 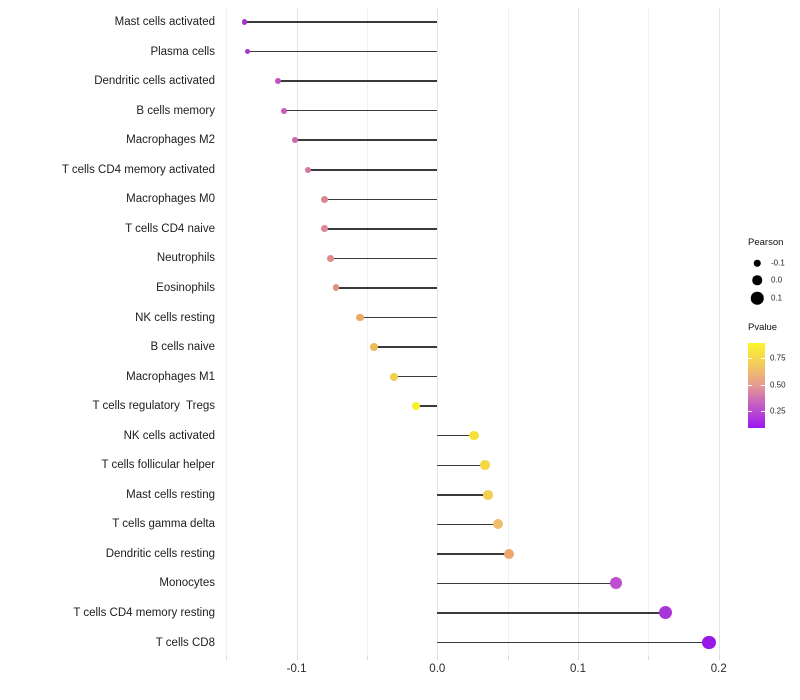 What do you see at coordinates (437, 669) in the screenshot?
I see `x-axis-tick-label: 0.0` at bounding box center [437, 669].